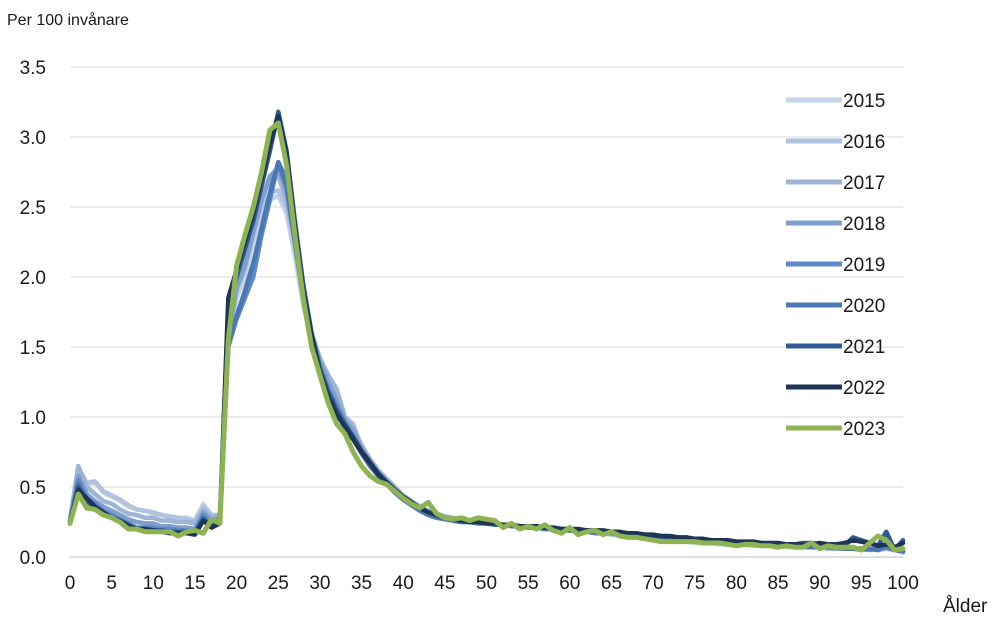  I want to click on y-tick-label: 0.0, so click(33, 558).